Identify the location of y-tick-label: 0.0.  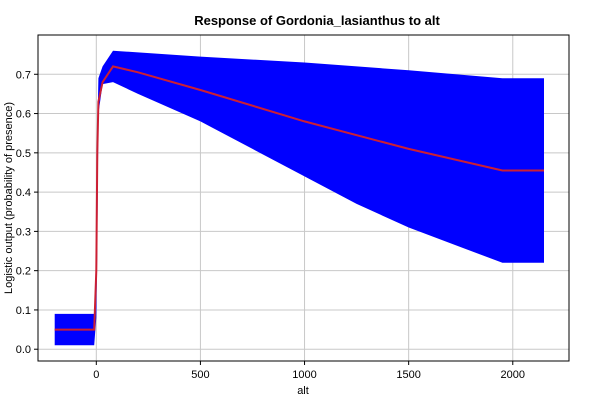
(23, 350).